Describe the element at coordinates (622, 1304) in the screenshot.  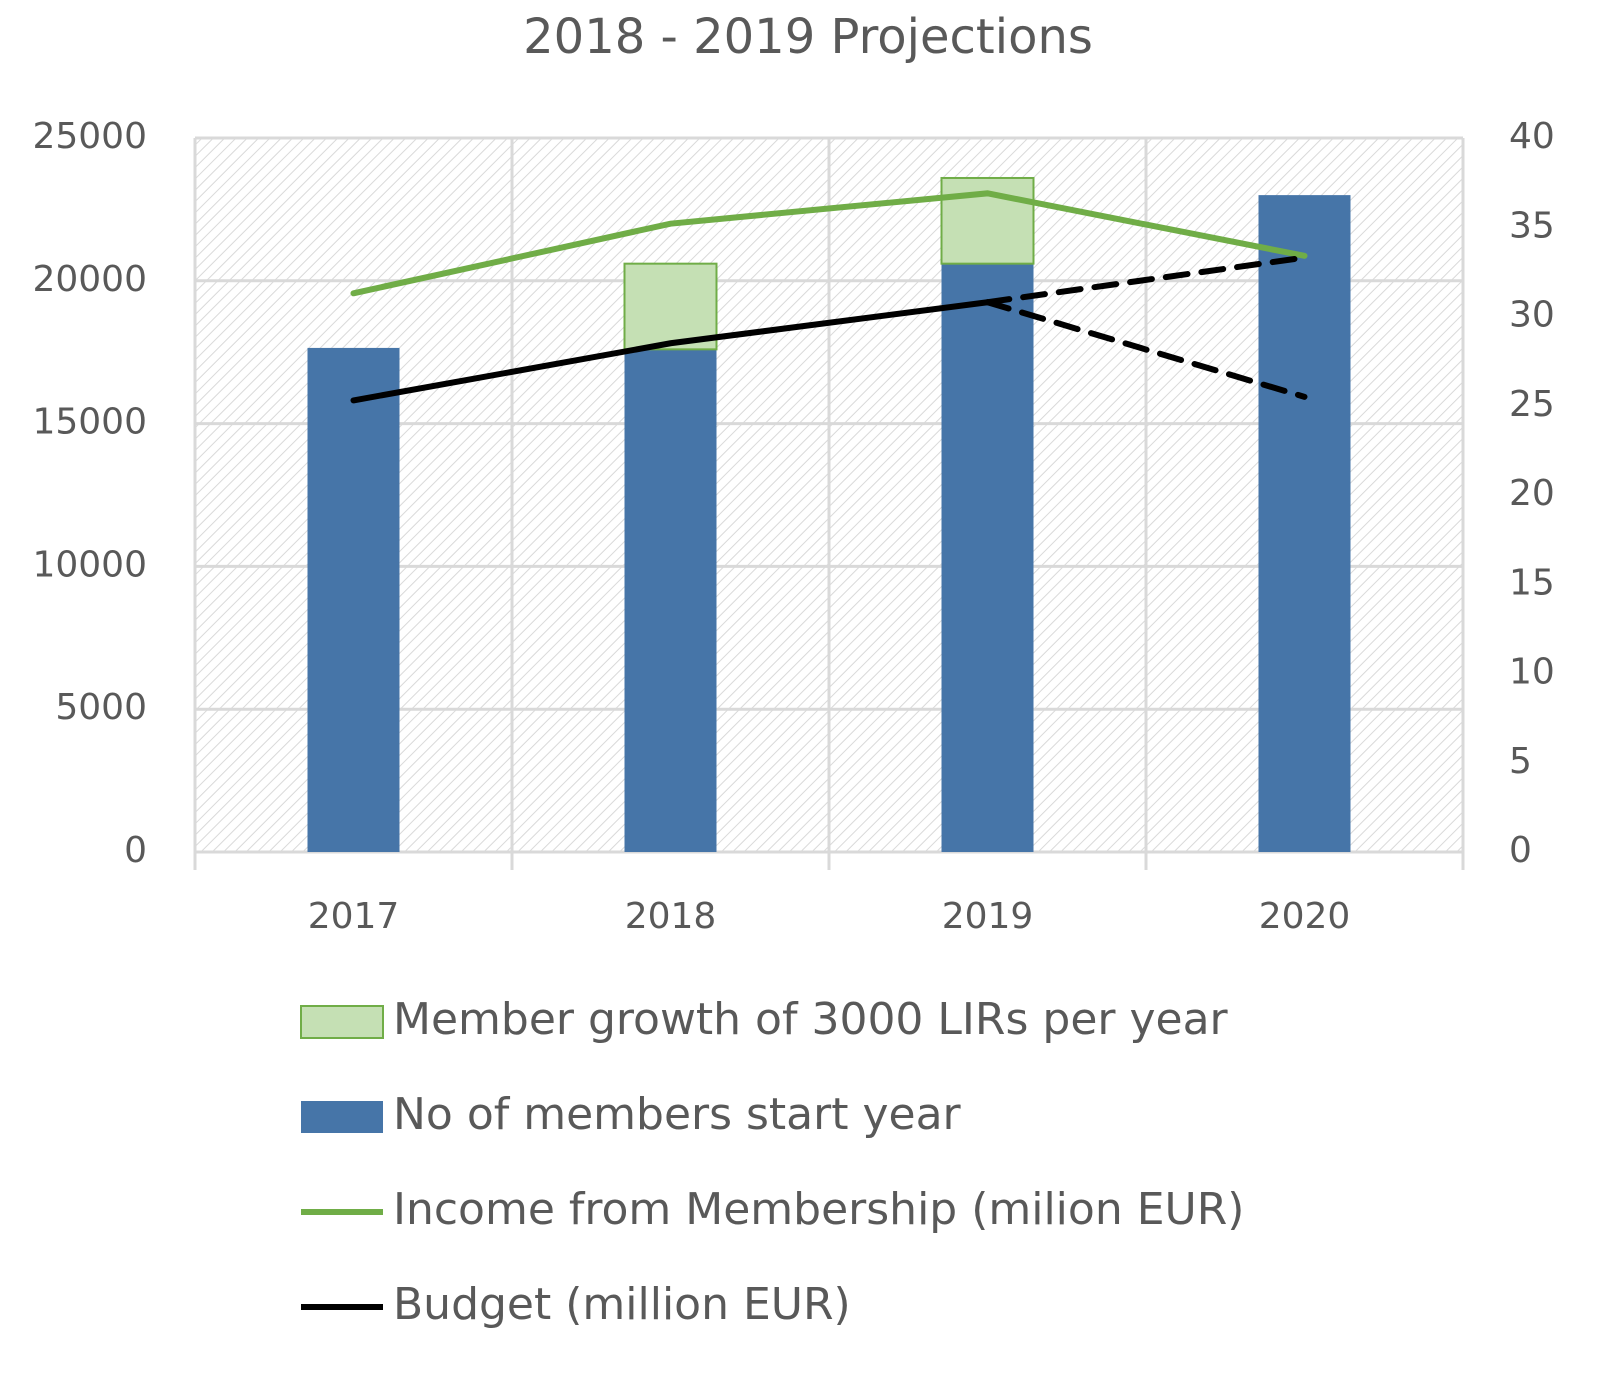
I see `legend-label: Budget (million EUR)` at that location.